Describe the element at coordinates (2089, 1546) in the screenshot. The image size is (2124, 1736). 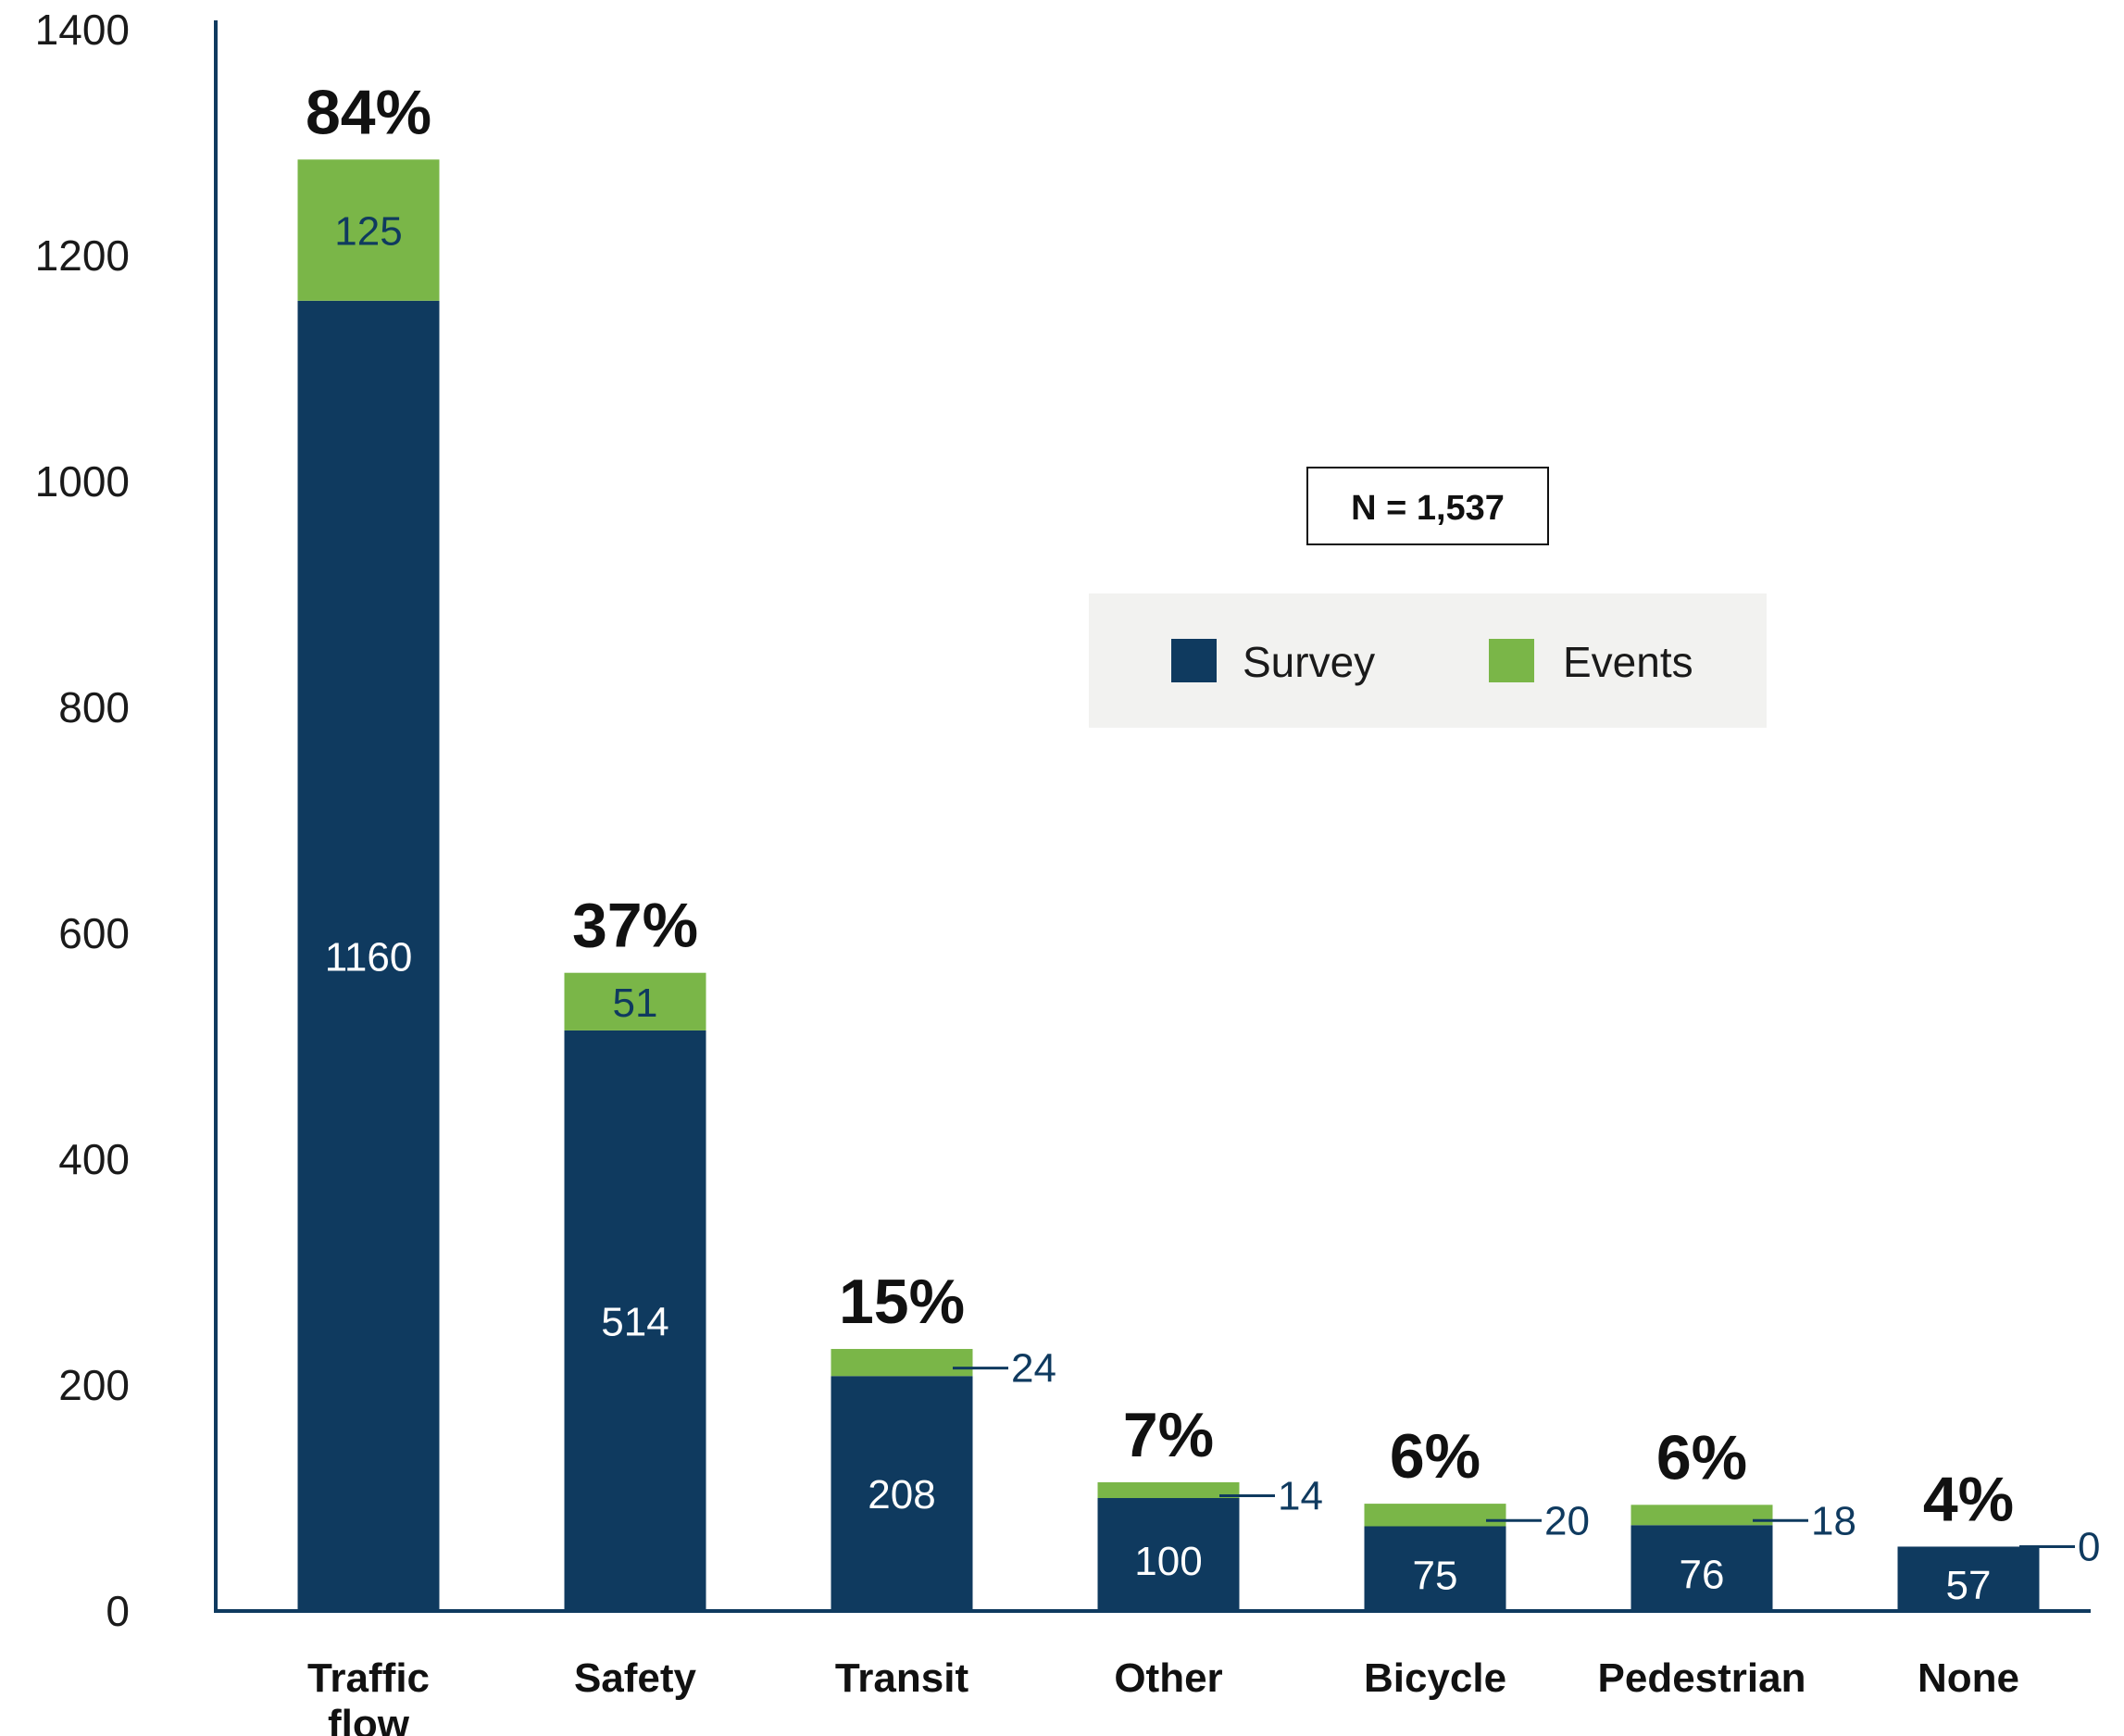
I see `data-label-events: 0` at that location.